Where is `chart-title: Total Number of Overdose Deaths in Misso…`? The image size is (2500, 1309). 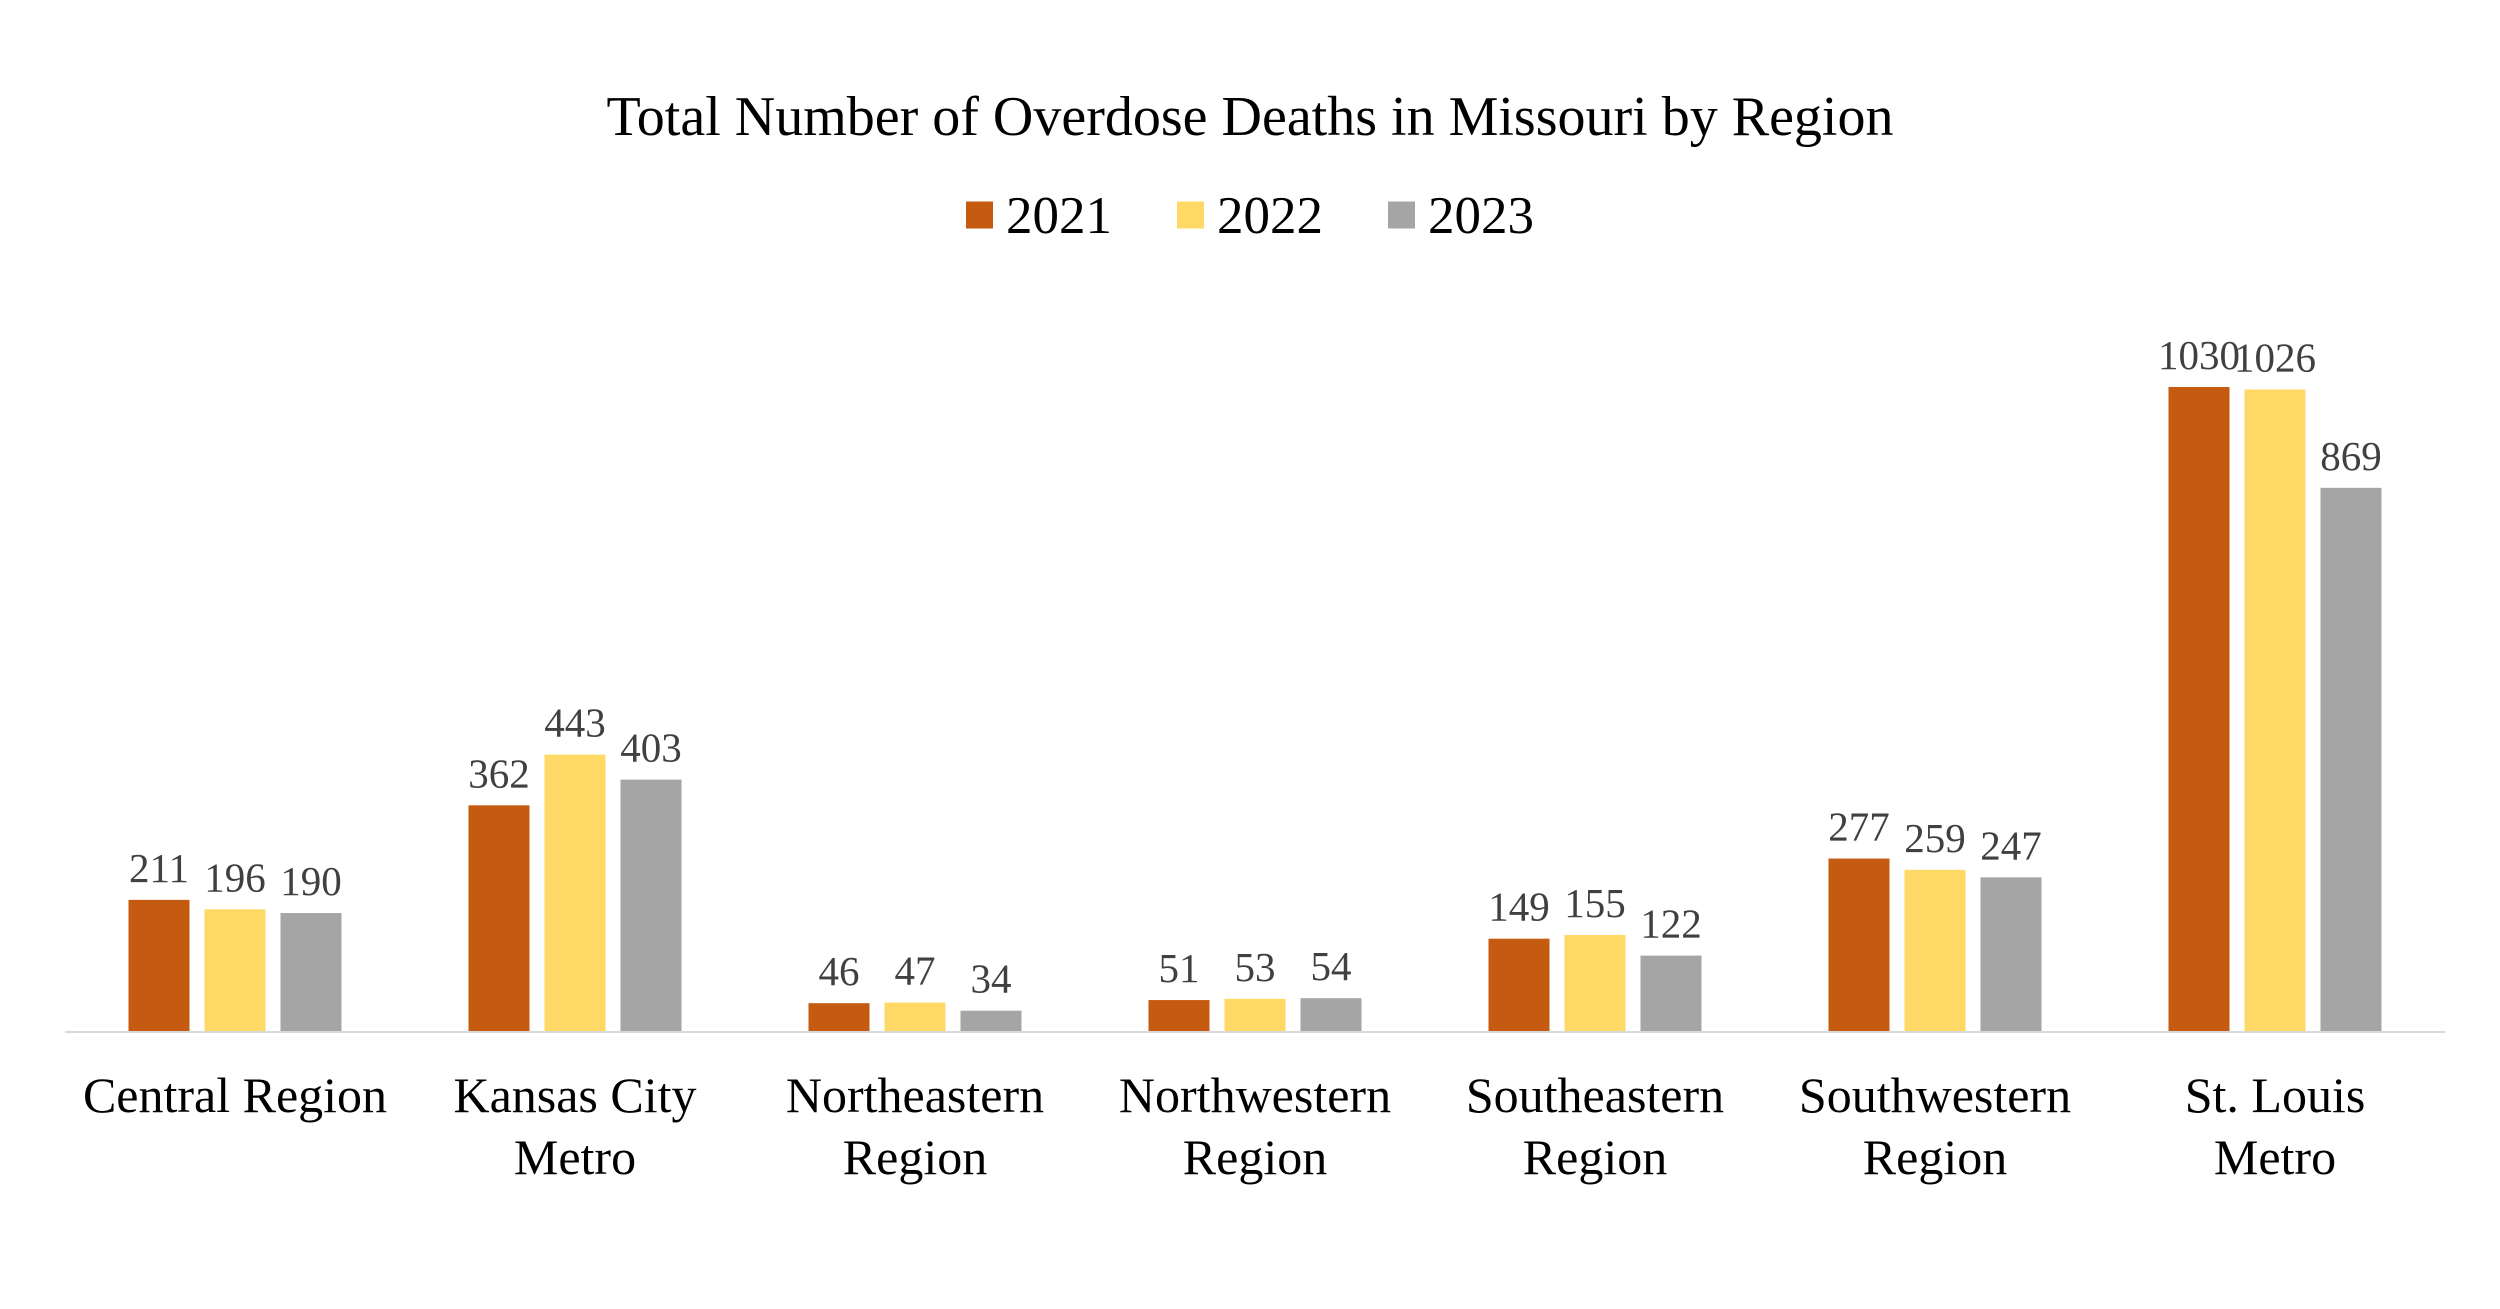 chart-title: Total Number of Overdose Deaths in Misso… is located at coordinates (1250, 117).